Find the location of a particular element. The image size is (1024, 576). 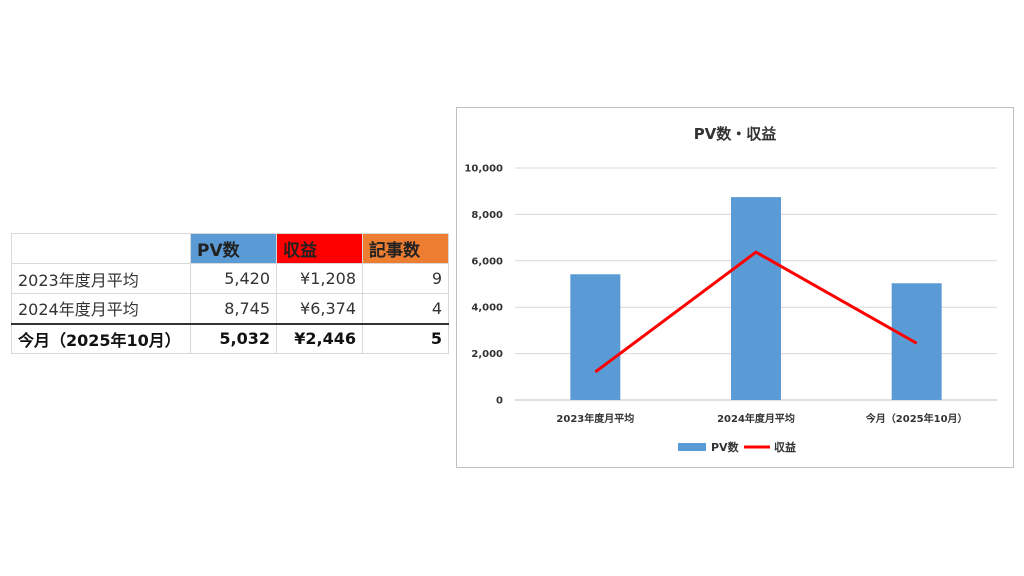

row-pv: 8,745 is located at coordinates (233, 308).